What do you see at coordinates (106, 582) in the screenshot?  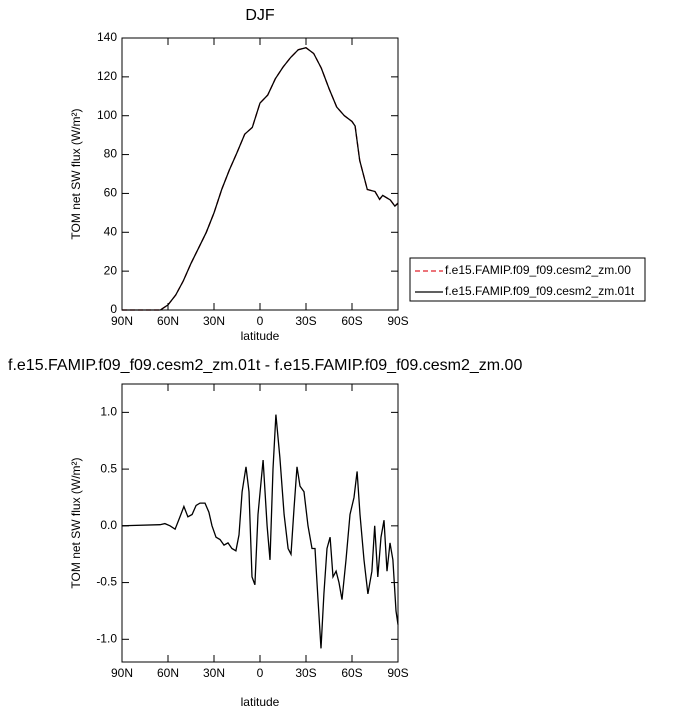 I see `y-tick-label: -0.5` at bounding box center [106, 582].